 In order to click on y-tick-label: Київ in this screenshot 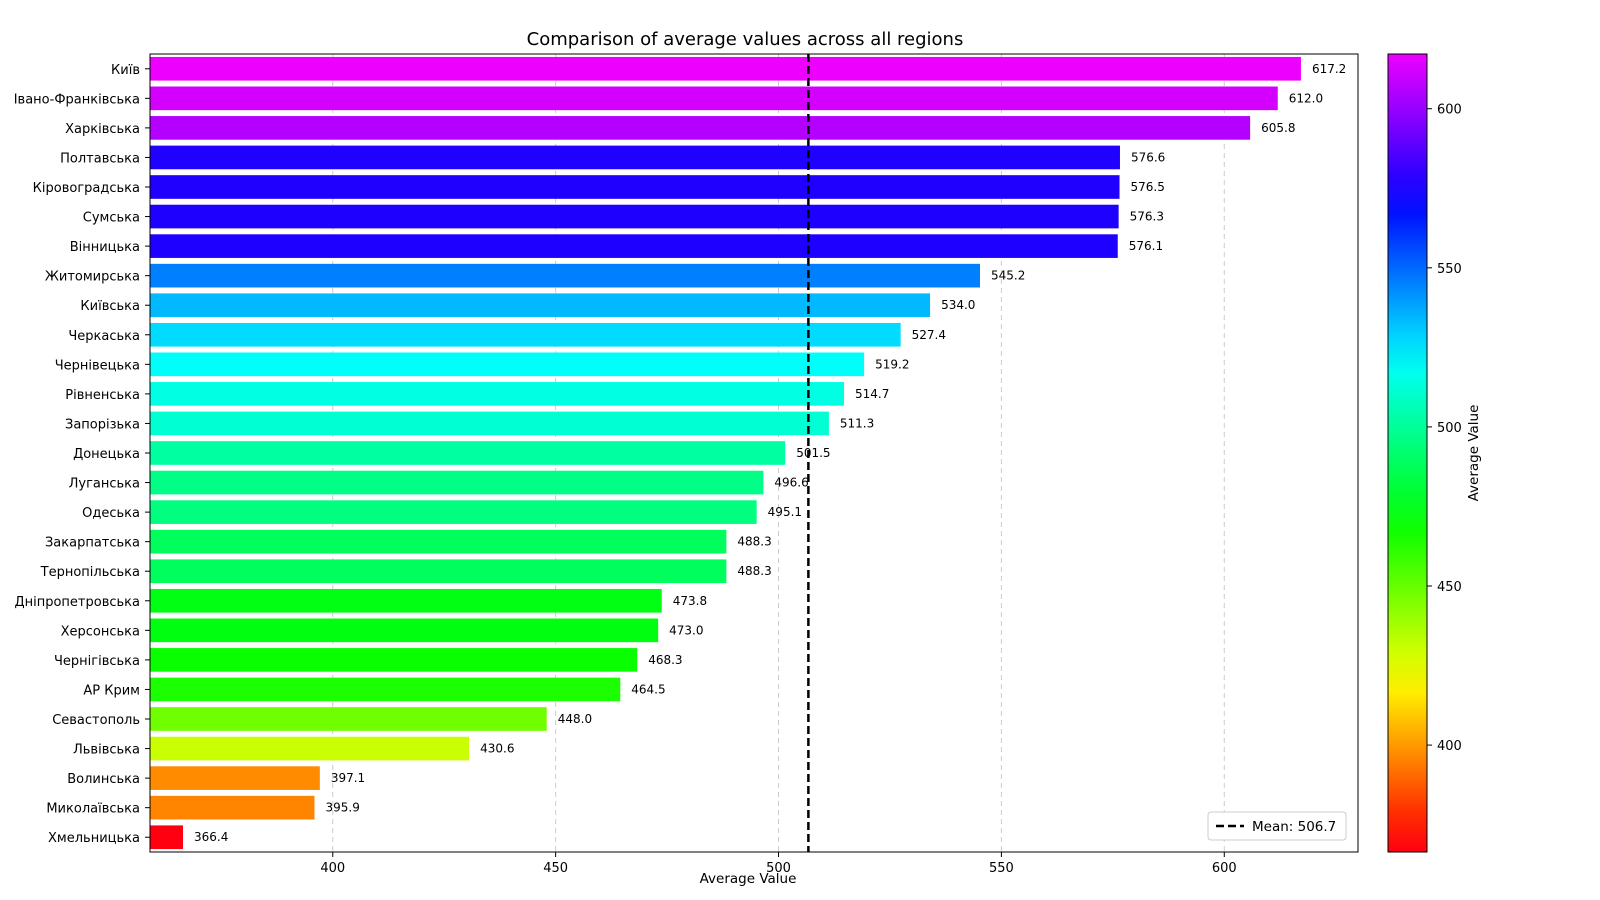, I will do `click(125, 70)`.